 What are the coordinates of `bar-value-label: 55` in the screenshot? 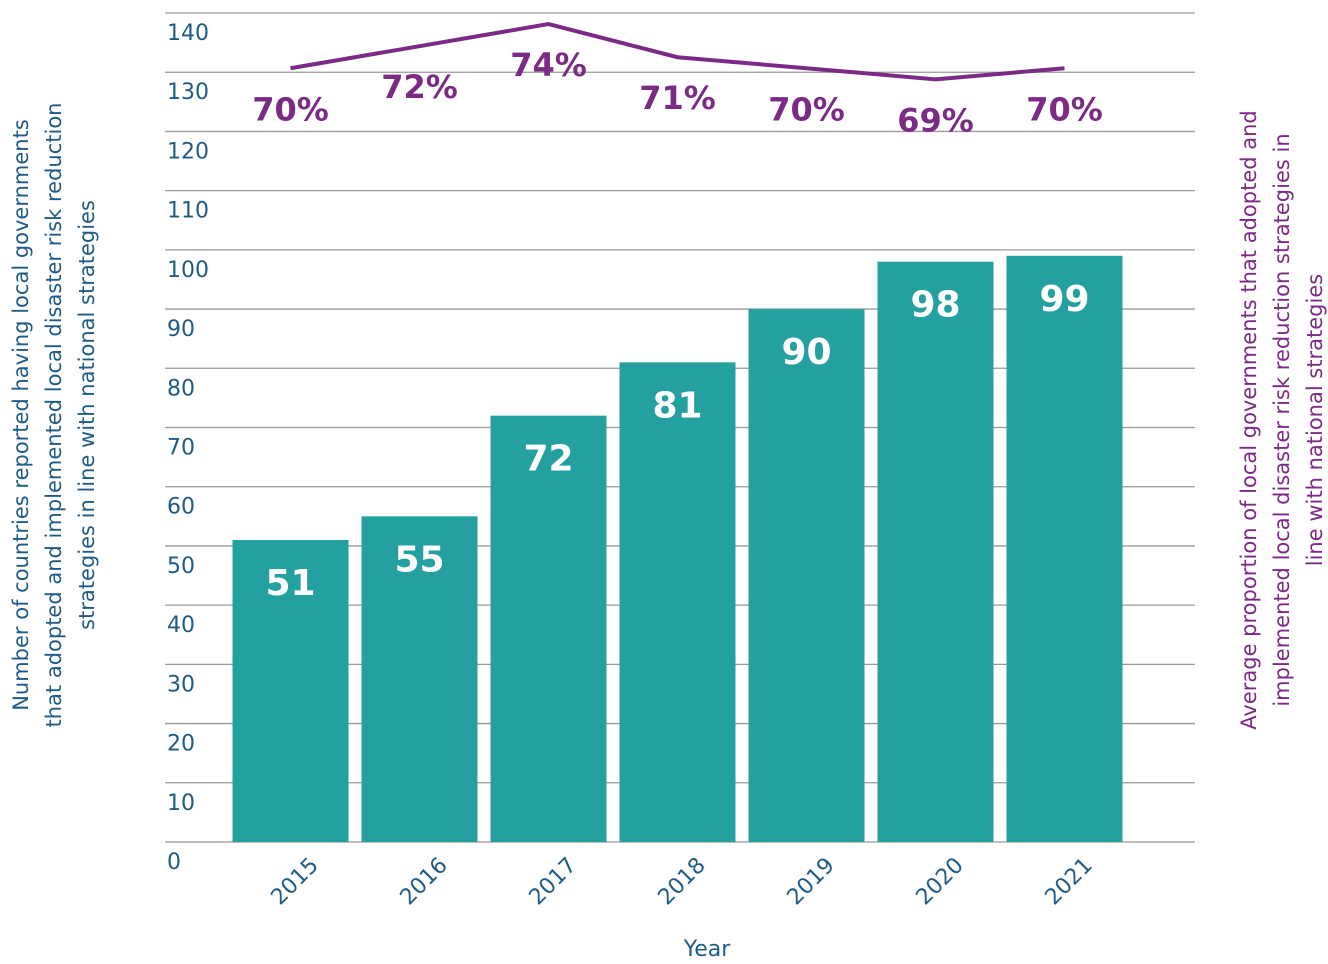 It's located at (419, 559).